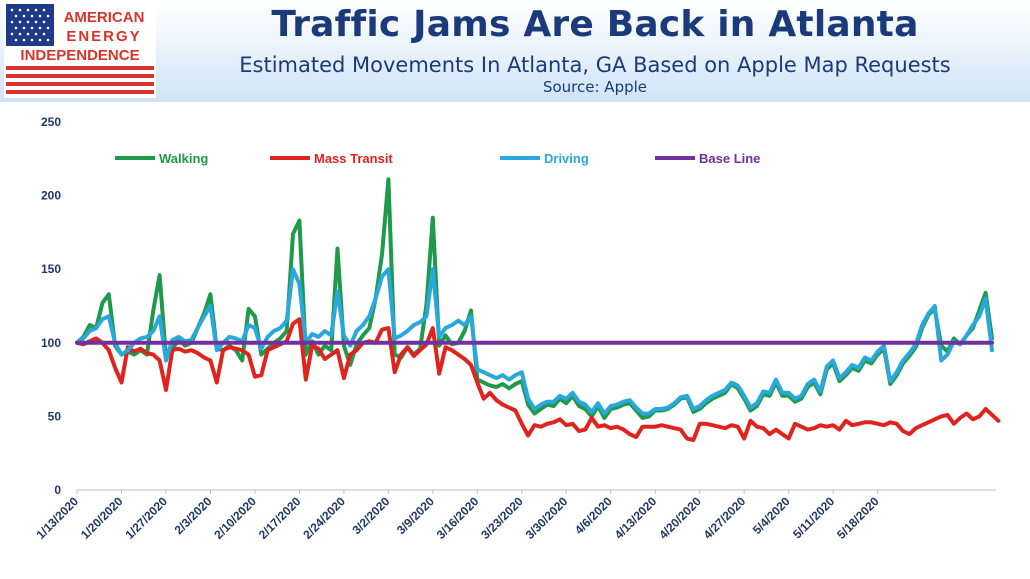  Describe the element at coordinates (51, 269) in the screenshot. I see `y-tick-label: 150` at that location.